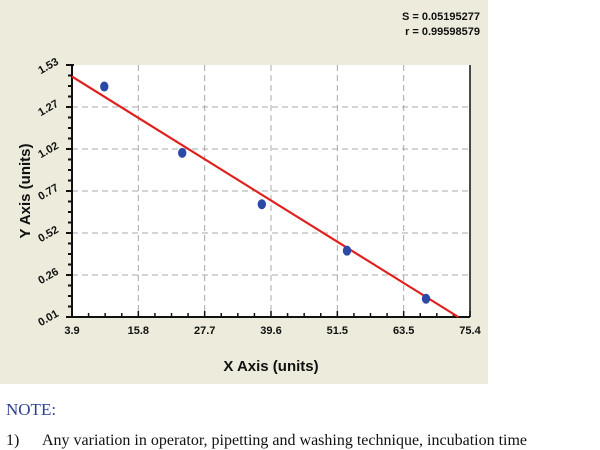  I want to click on y-axis-title: Y Axis (units), so click(25, 190).